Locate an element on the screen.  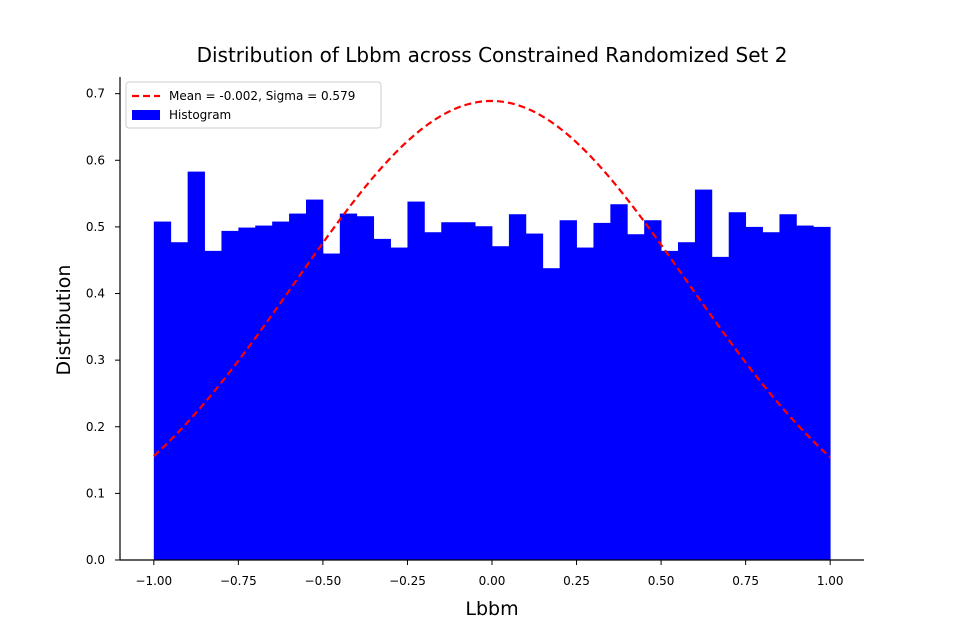
legend-fit-label: Mean = -0.002, Sigma = 0.579 is located at coordinates (262, 96).